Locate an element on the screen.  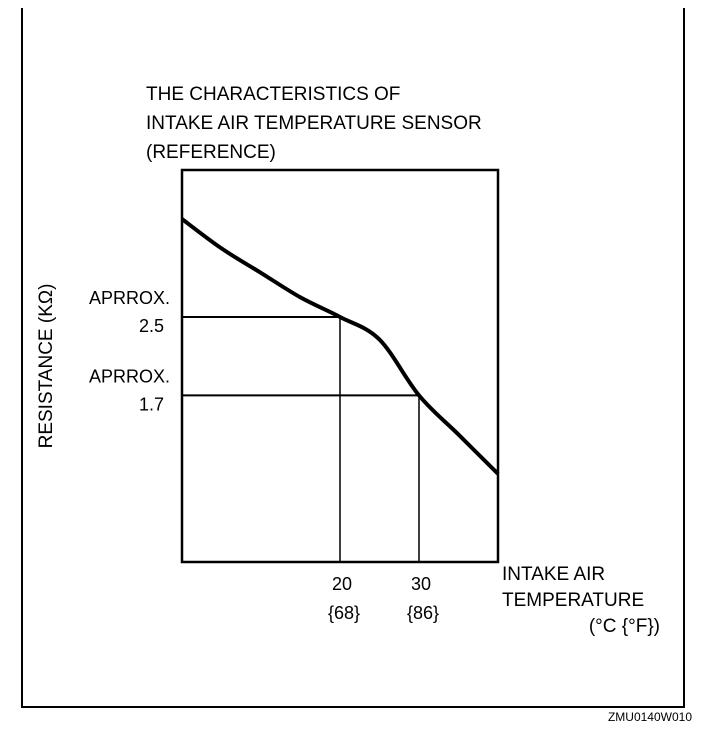
x-tick-label: 20 is located at coordinates (342, 584).